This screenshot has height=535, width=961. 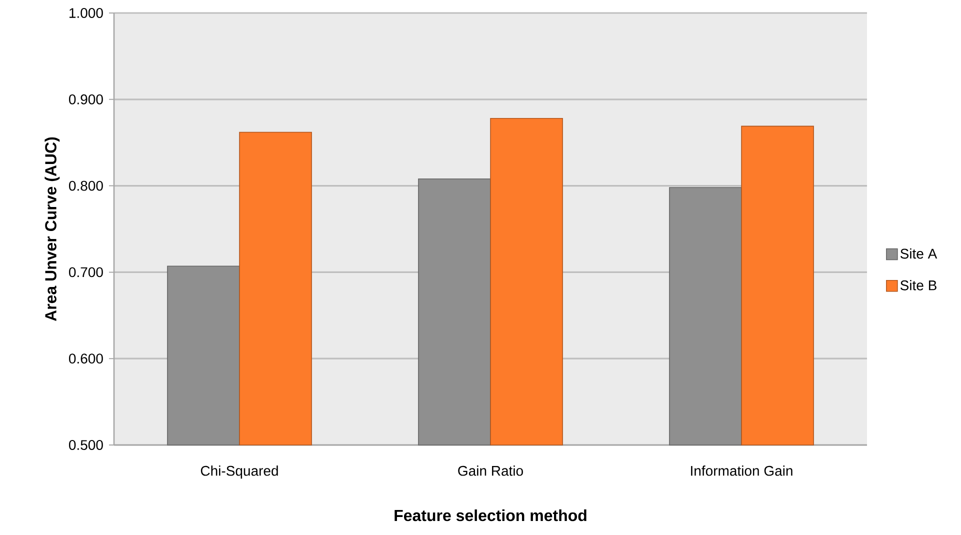 What do you see at coordinates (85, 99) in the screenshot?
I see `y-tick-label: 0.900` at bounding box center [85, 99].